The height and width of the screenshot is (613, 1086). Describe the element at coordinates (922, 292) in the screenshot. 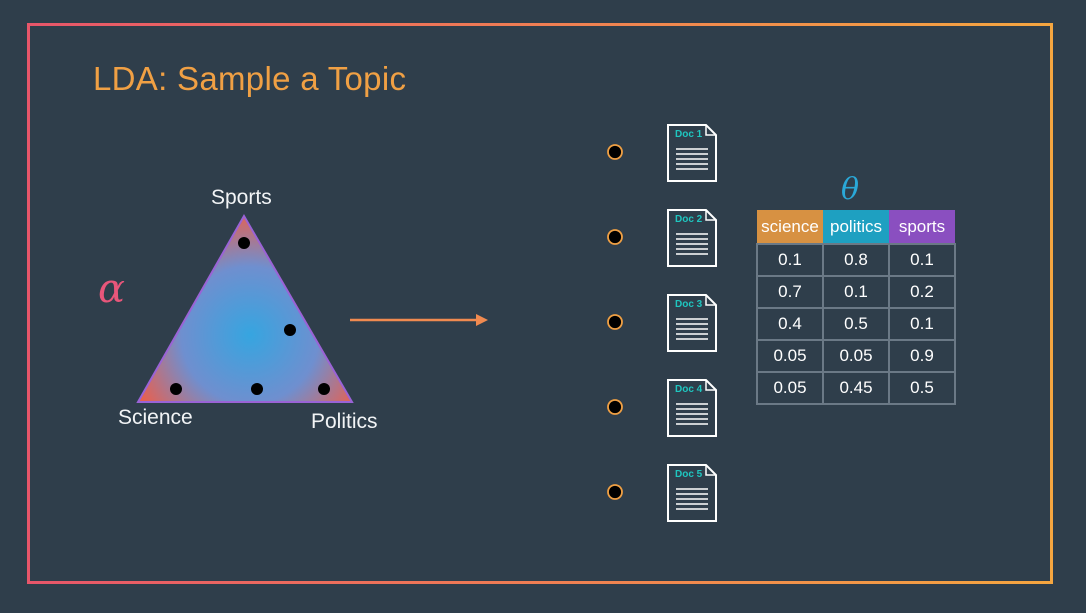

I see `table-cell: 0.2` at that location.